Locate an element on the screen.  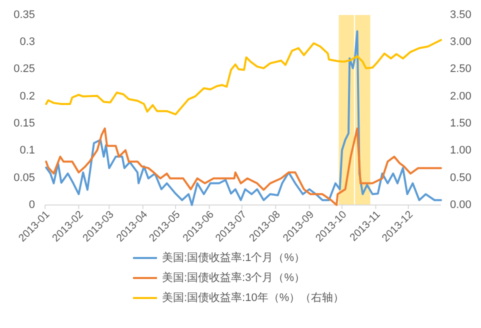
legend-label: 美国:国债收益率:1个月（%） is located at coordinates (234, 257).